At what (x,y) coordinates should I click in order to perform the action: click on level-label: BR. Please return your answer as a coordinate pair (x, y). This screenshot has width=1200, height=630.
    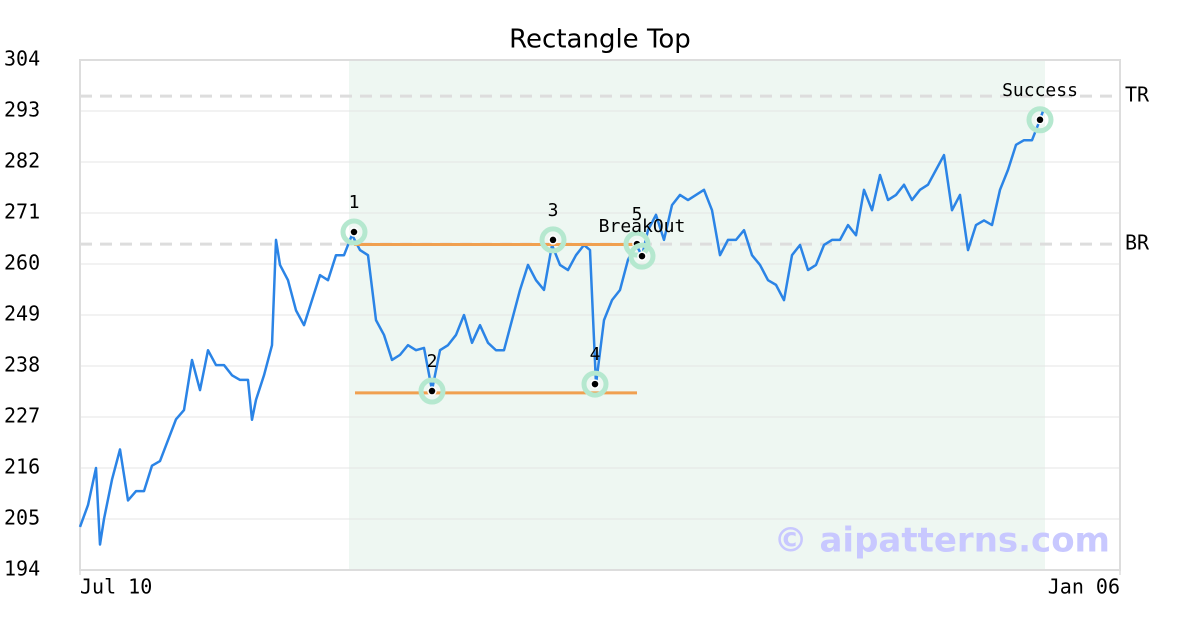
    Looking at the image, I should click on (1137, 243).